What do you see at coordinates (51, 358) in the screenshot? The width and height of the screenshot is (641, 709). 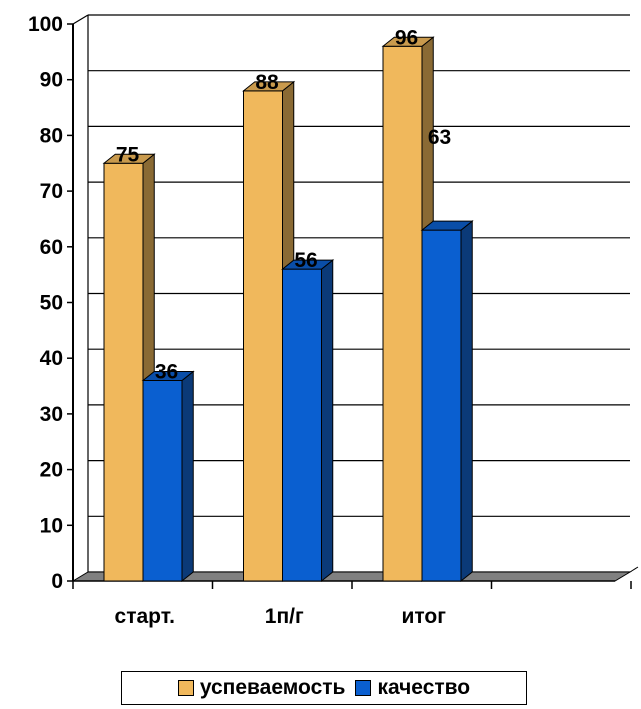 I see `y-tick-label: 40` at bounding box center [51, 358].